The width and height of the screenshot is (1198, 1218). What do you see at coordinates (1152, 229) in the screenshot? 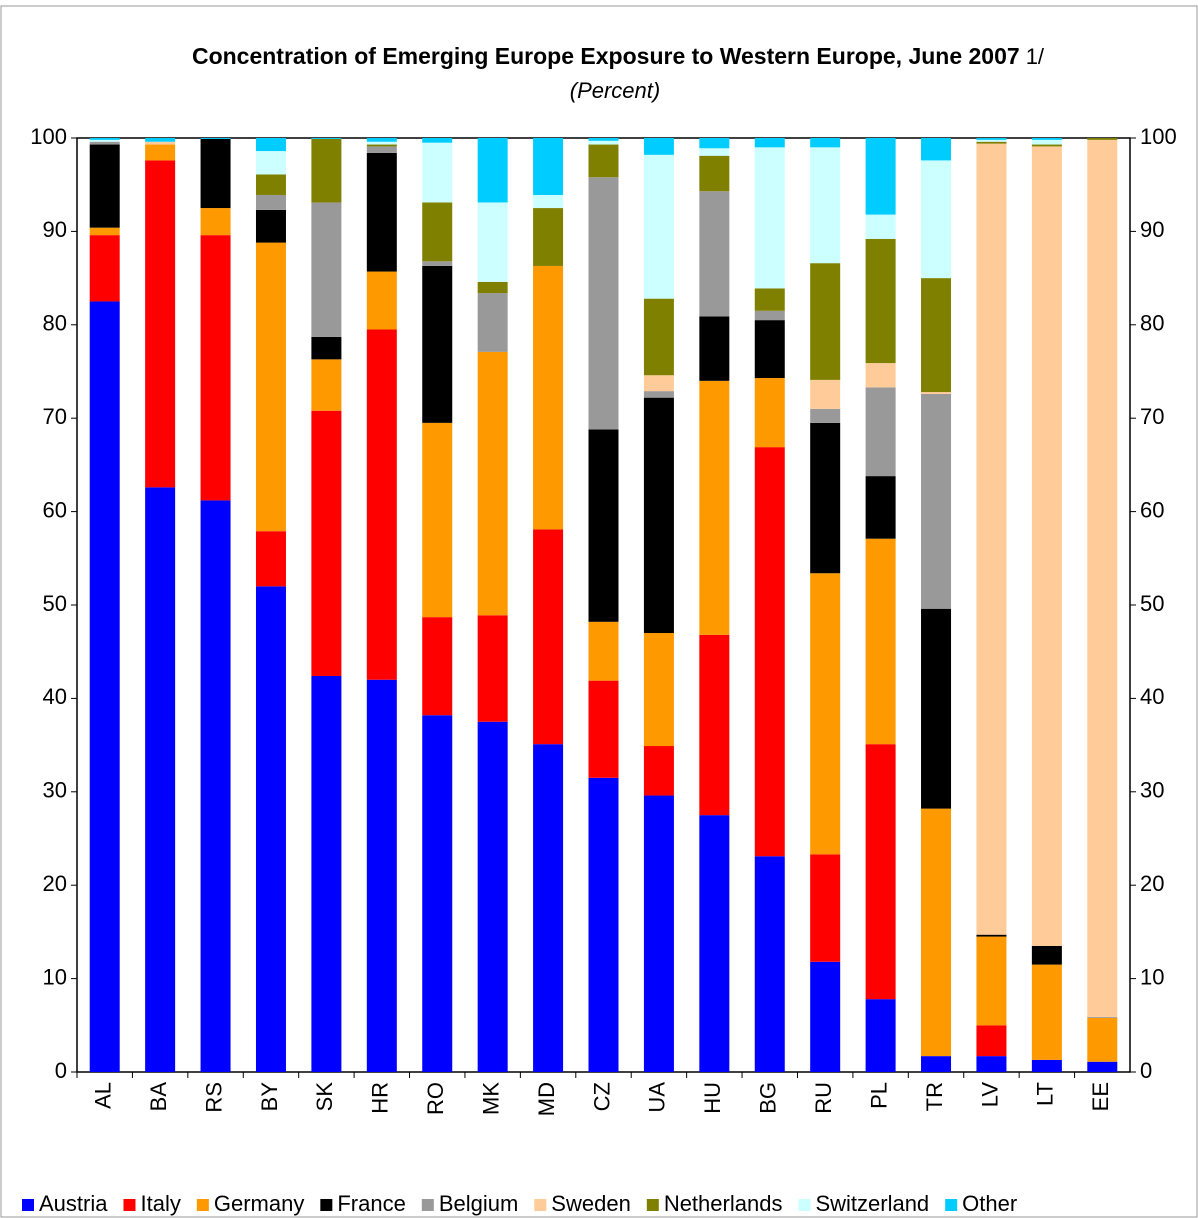
I see `y2-tick-label: 90` at bounding box center [1152, 229].